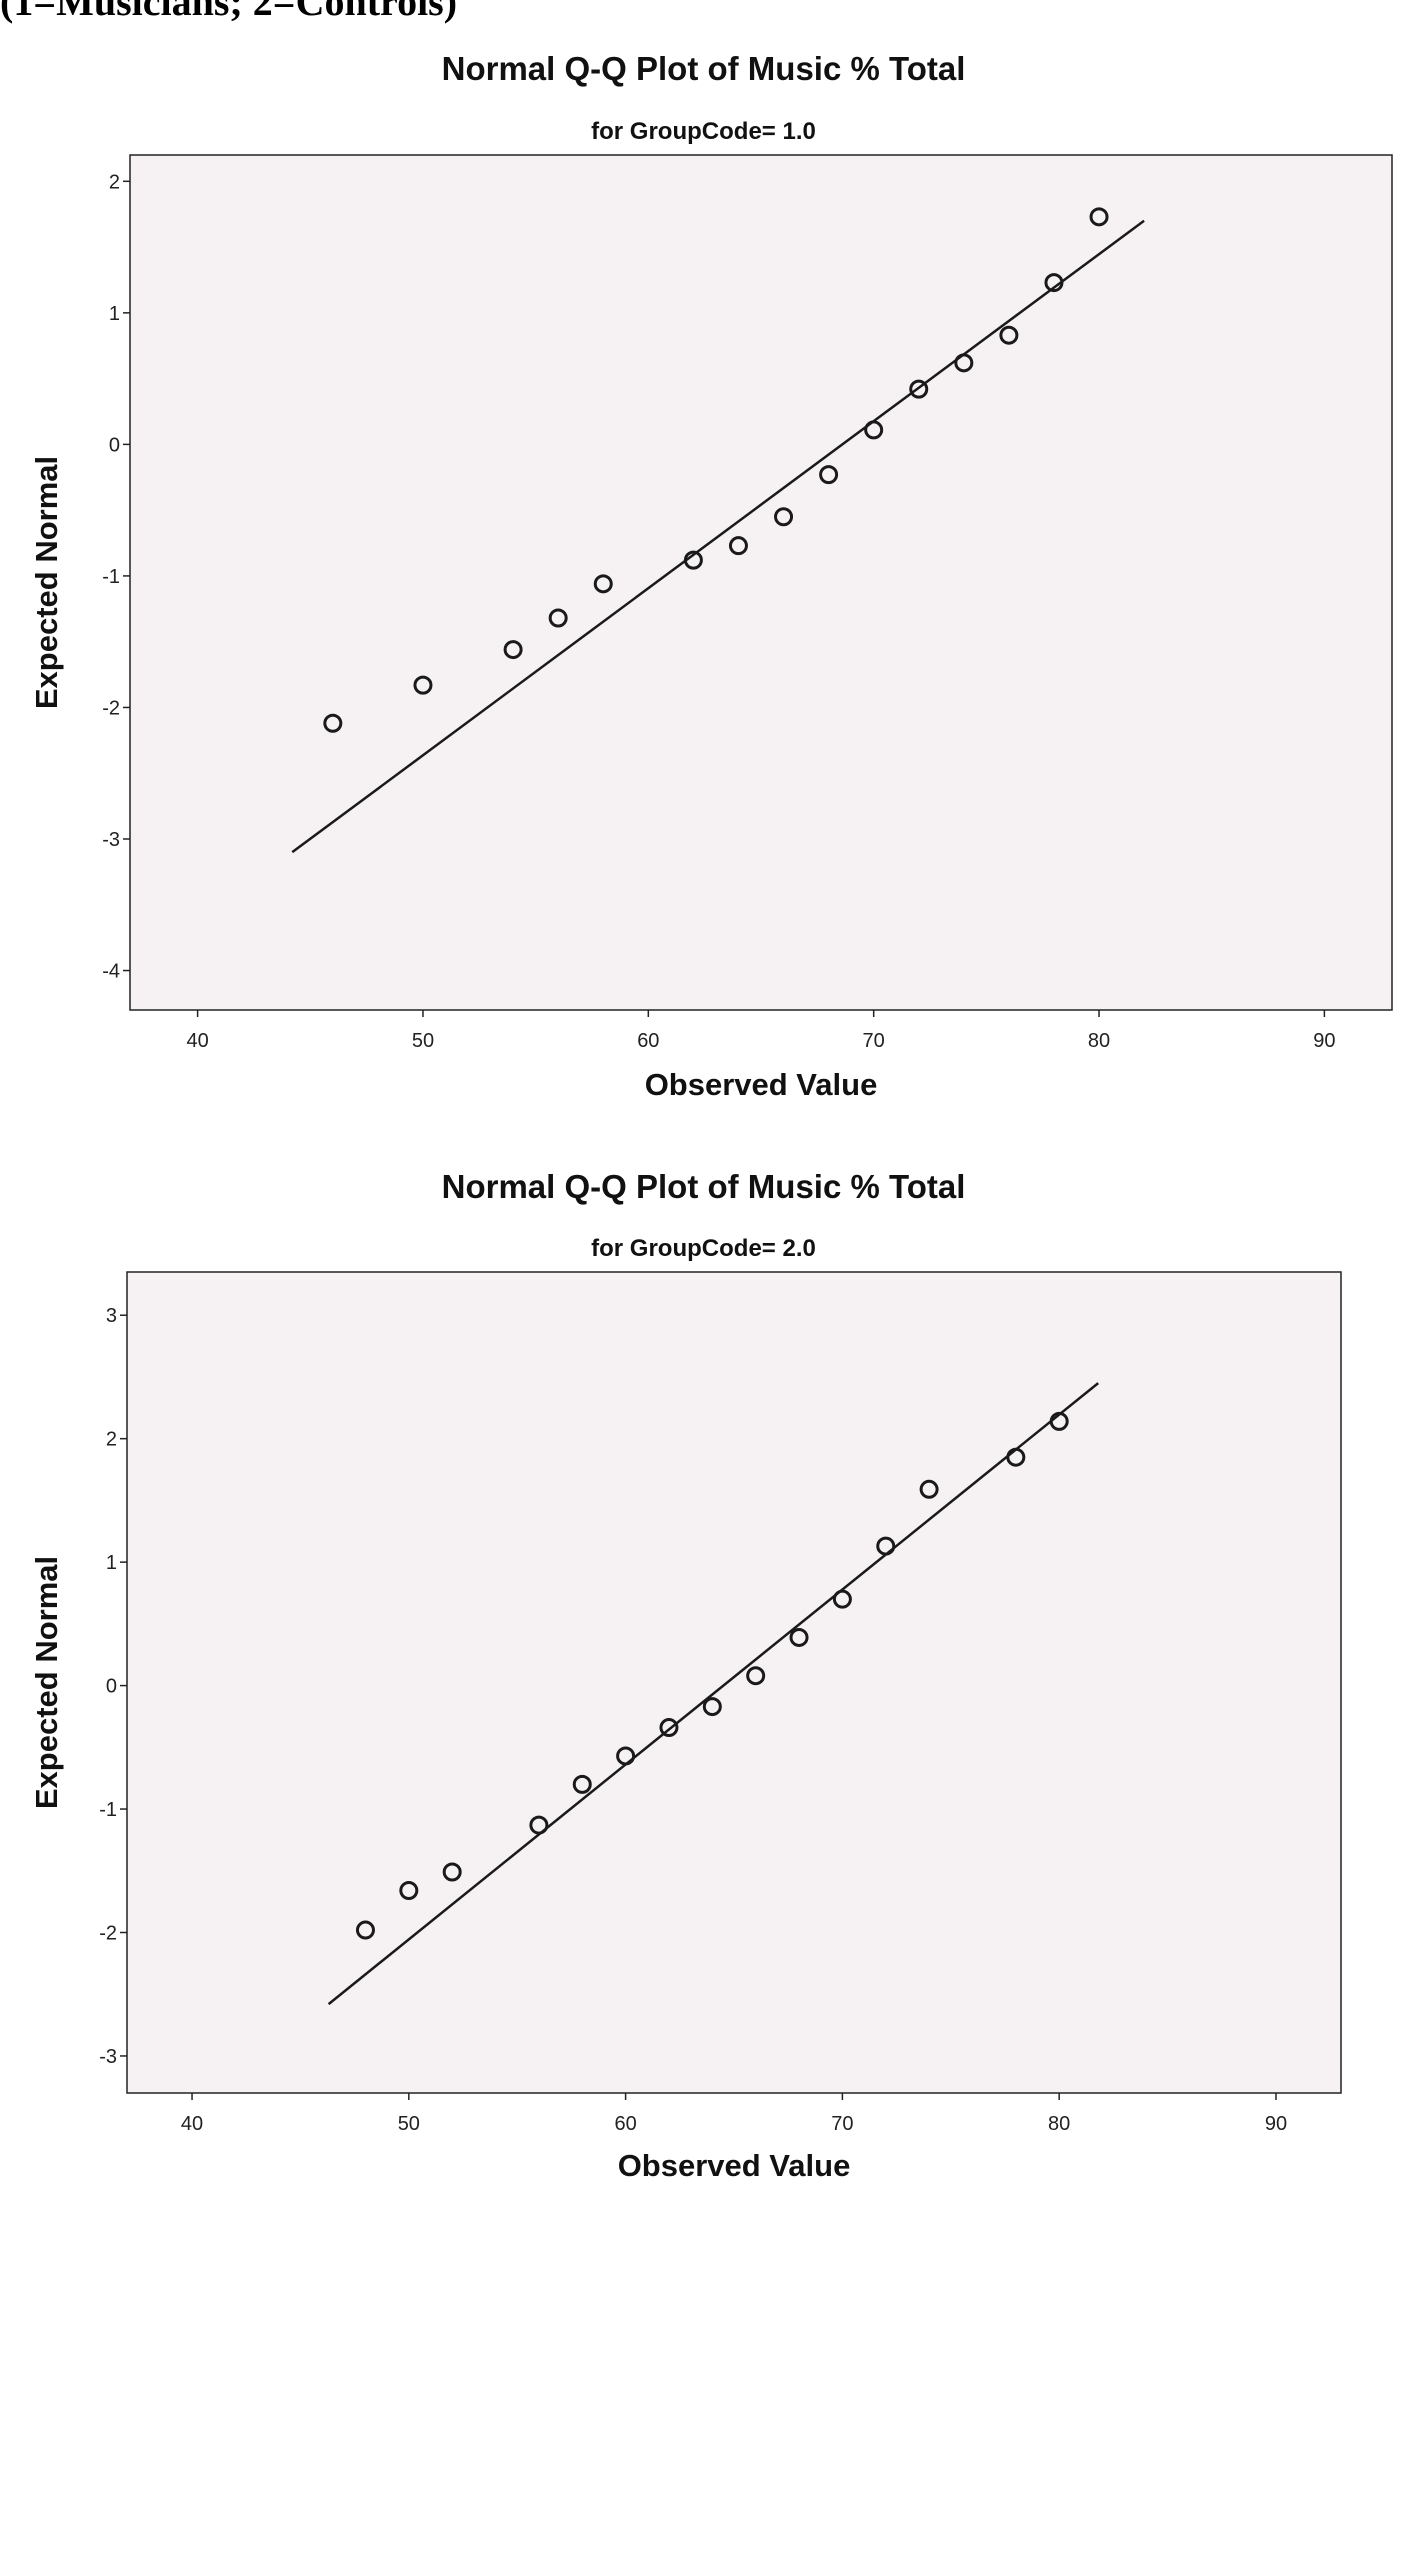 The height and width of the screenshot is (2555, 1407). What do you see at coordinates (46, 1682) in the screenshot?
I see `chart2-y-axis-label: Expected Normal` at bounding box center [46, 1682].